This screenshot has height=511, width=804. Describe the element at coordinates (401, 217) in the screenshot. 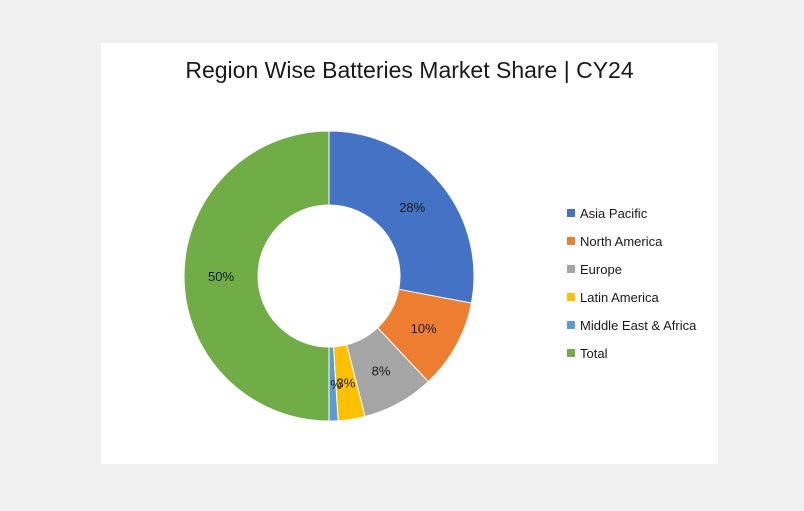

I see `slice-asia-pacific` at that location.